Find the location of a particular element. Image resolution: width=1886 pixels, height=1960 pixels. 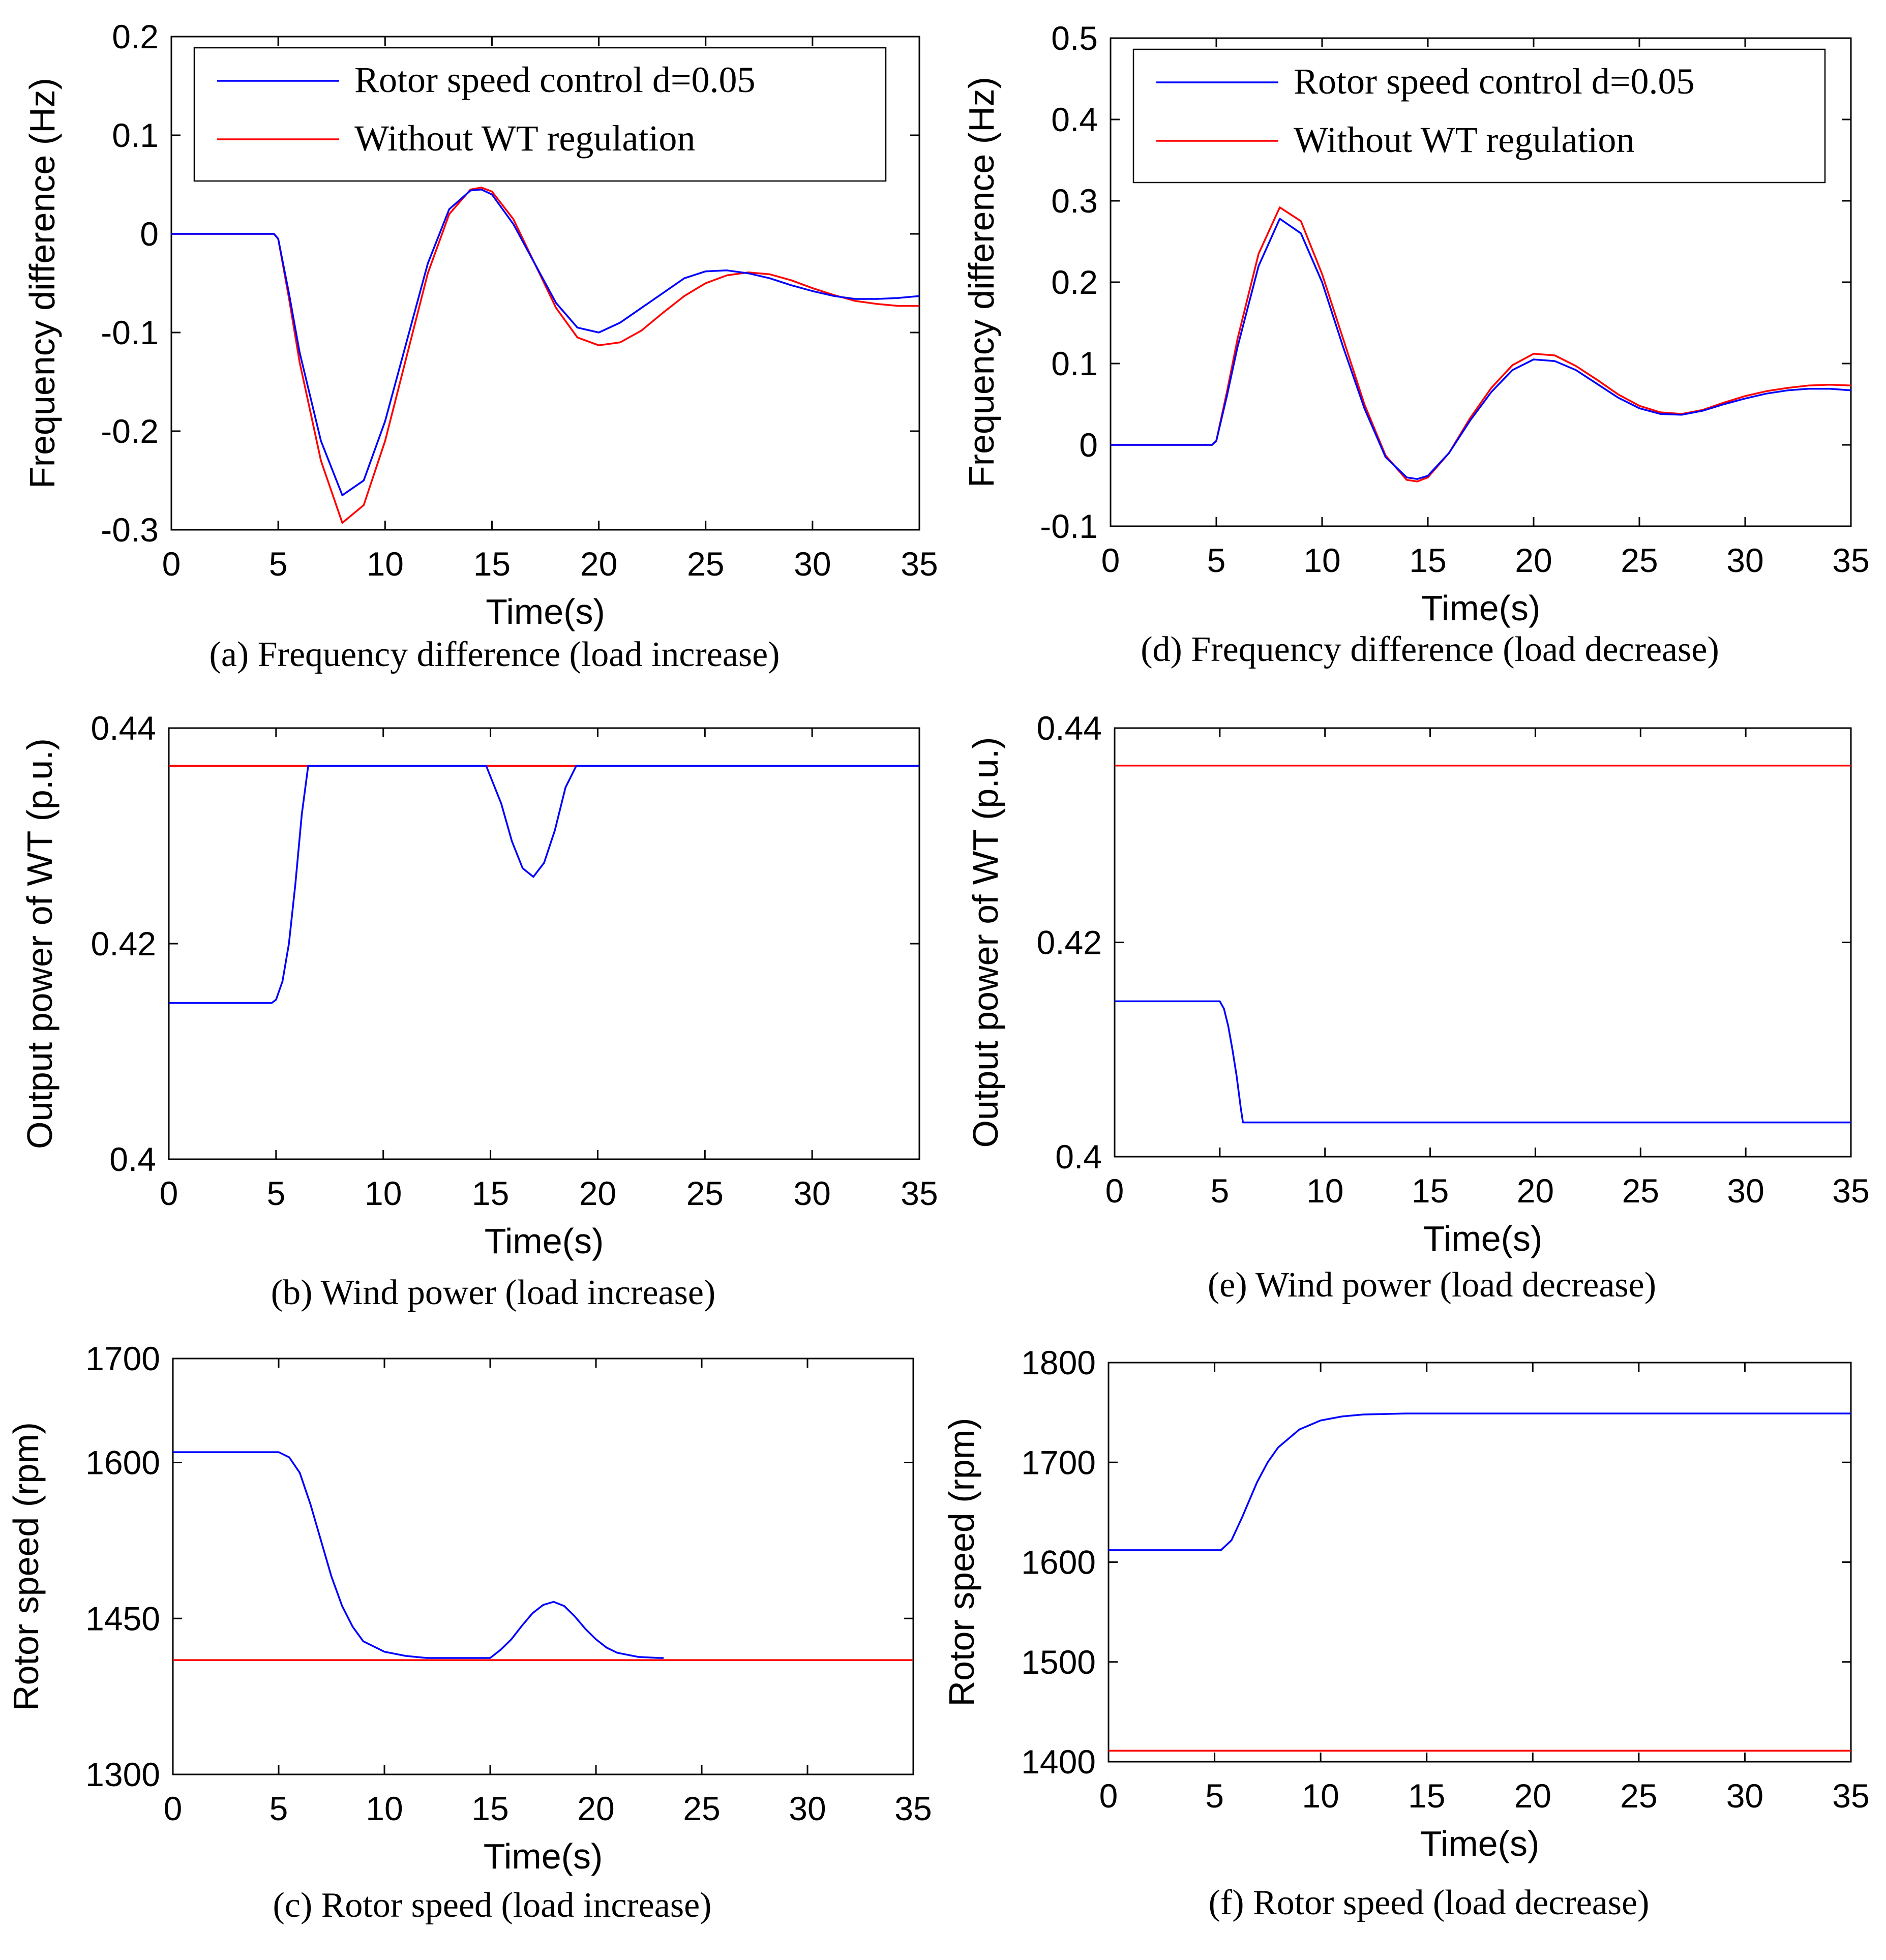

y-tick-label: 0.44 is located at coordinates (1069, 728).